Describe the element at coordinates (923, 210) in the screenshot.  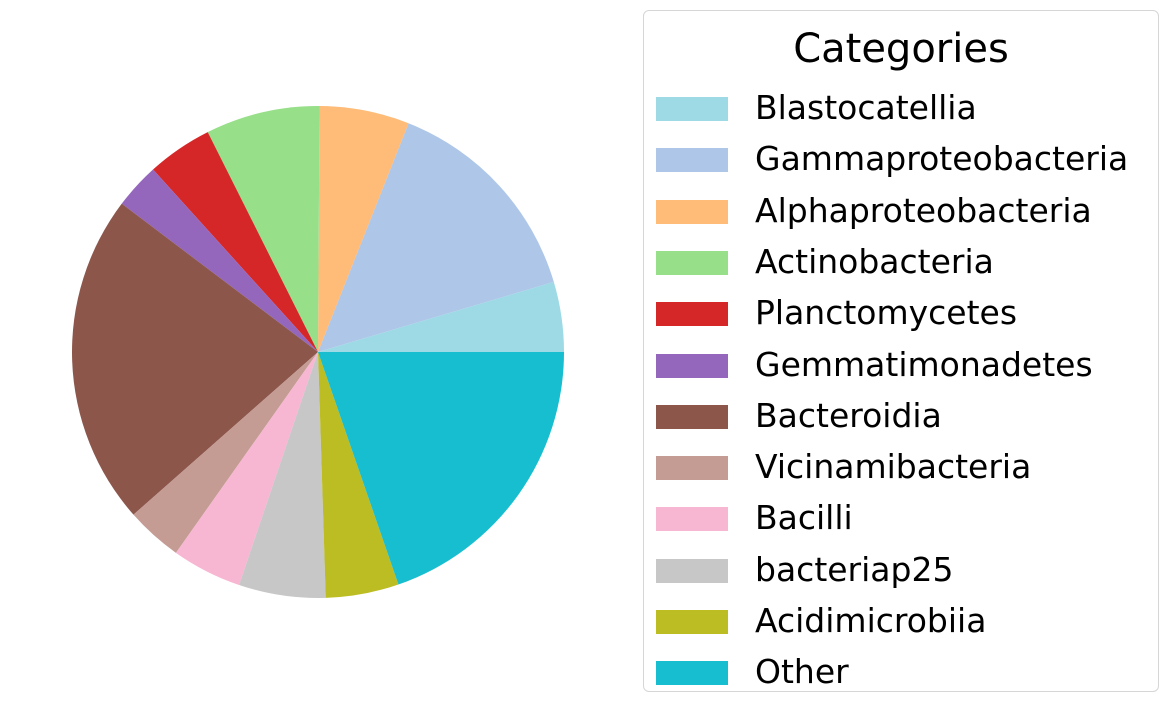
I see `legend-label: Alphaproteobacteria` at that location.